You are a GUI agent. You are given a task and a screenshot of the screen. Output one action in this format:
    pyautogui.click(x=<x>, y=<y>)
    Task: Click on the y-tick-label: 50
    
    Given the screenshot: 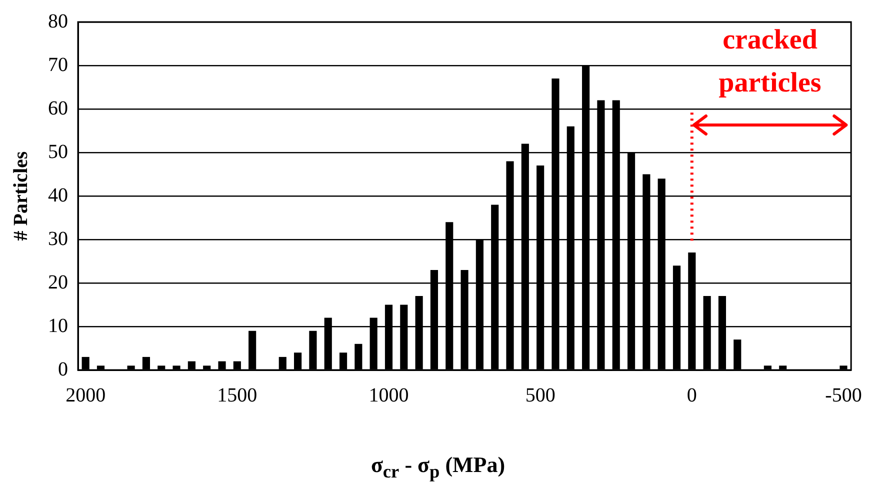 What is the action you would take?
    pyautogui.click(x=58, y=151)
    